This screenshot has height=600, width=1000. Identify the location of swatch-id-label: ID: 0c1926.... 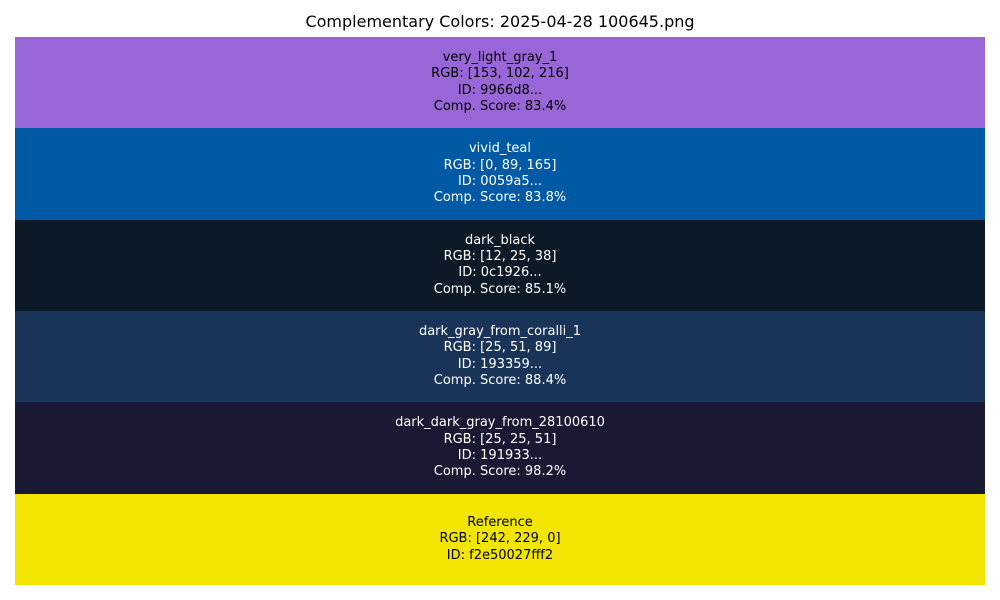
(500, 273).